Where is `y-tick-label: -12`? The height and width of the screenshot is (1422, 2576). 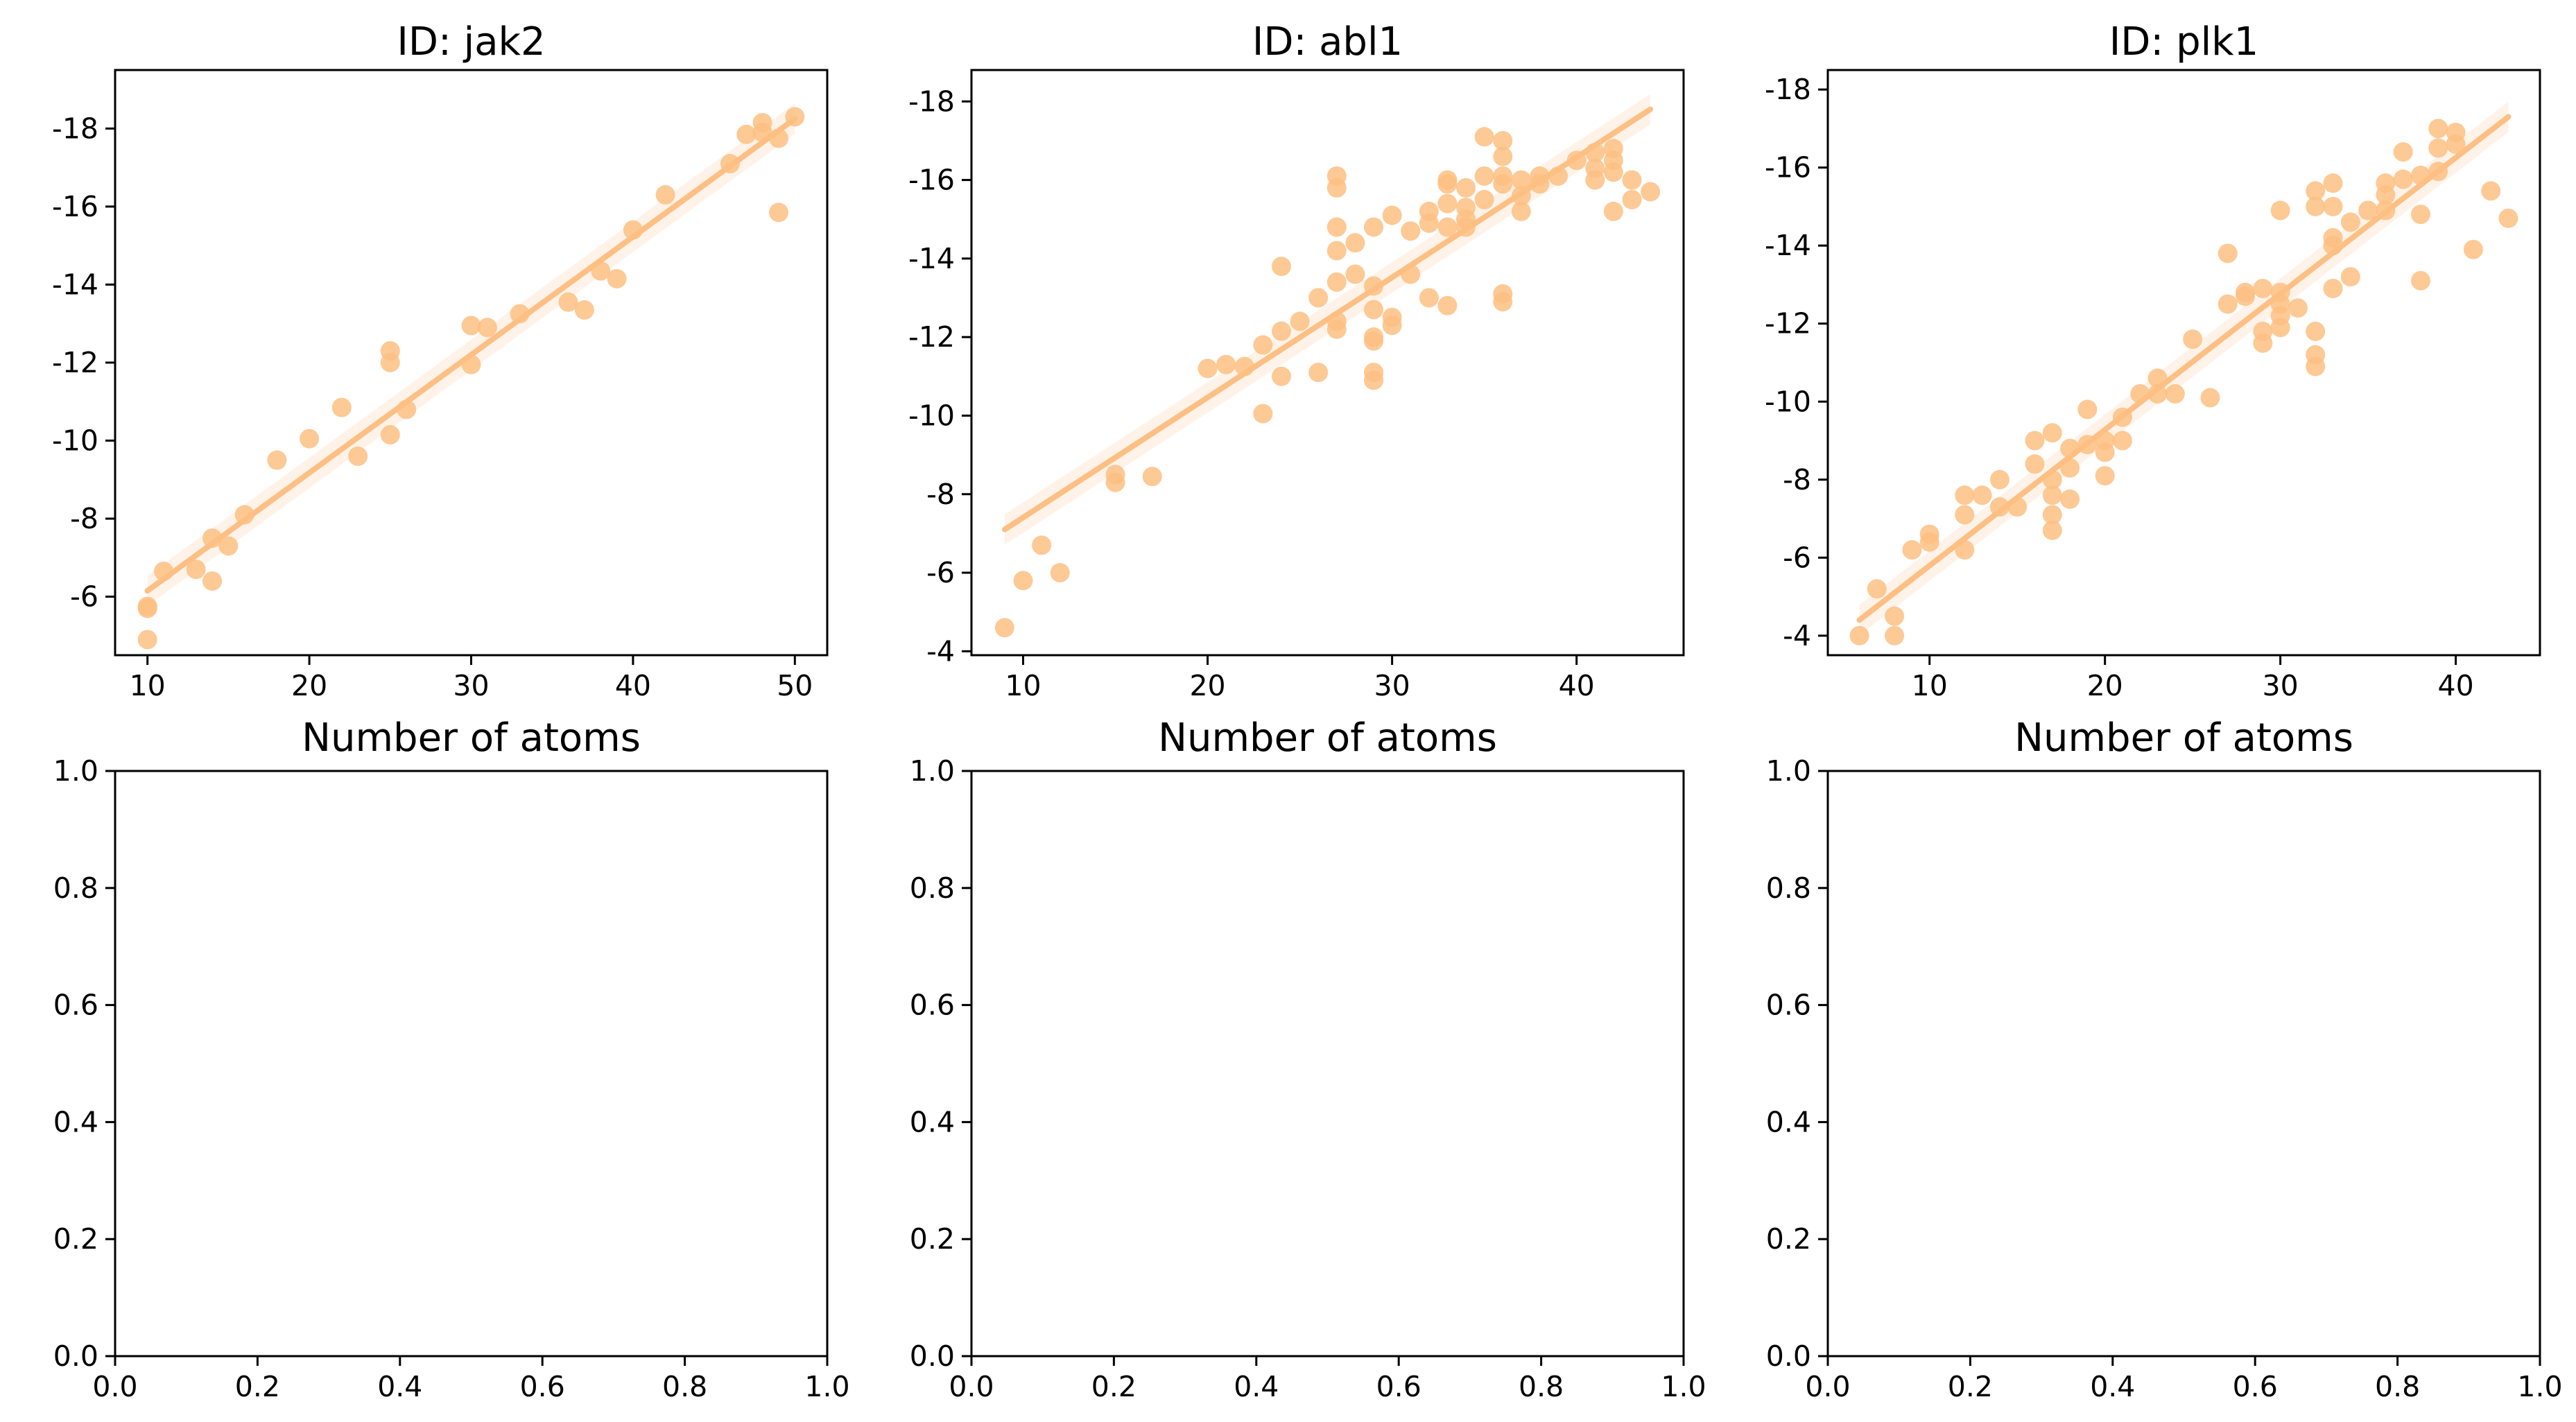 y-tick-label: -12 is located at coordinates (75, 362).